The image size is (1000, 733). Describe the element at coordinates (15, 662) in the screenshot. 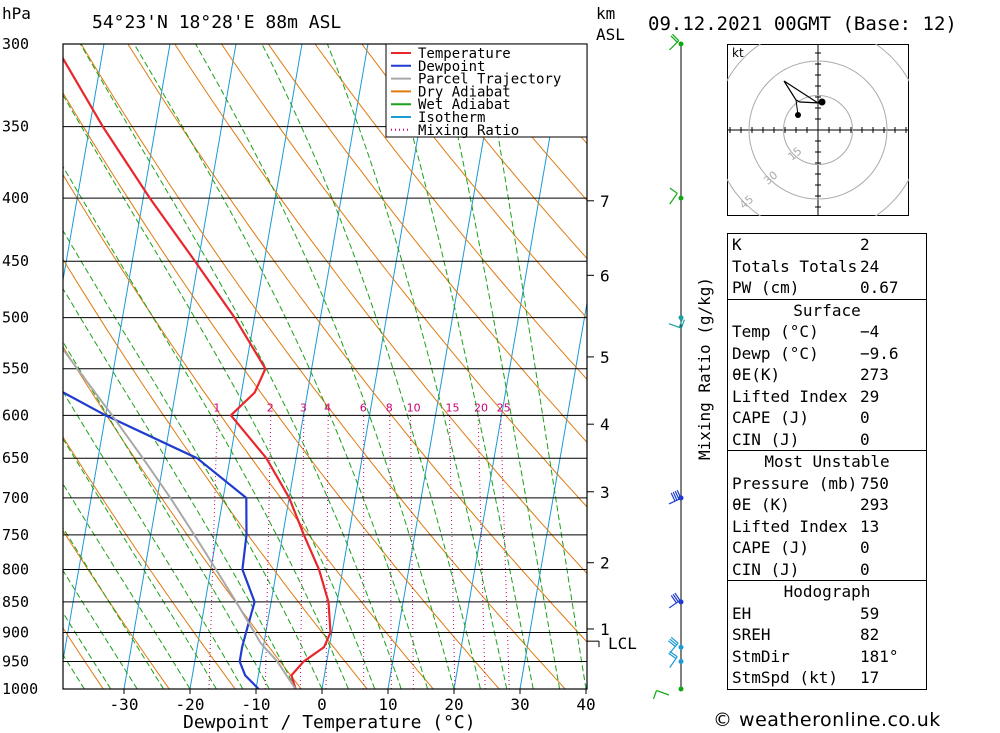

I see `pressure-tick-label: 950` at that location.